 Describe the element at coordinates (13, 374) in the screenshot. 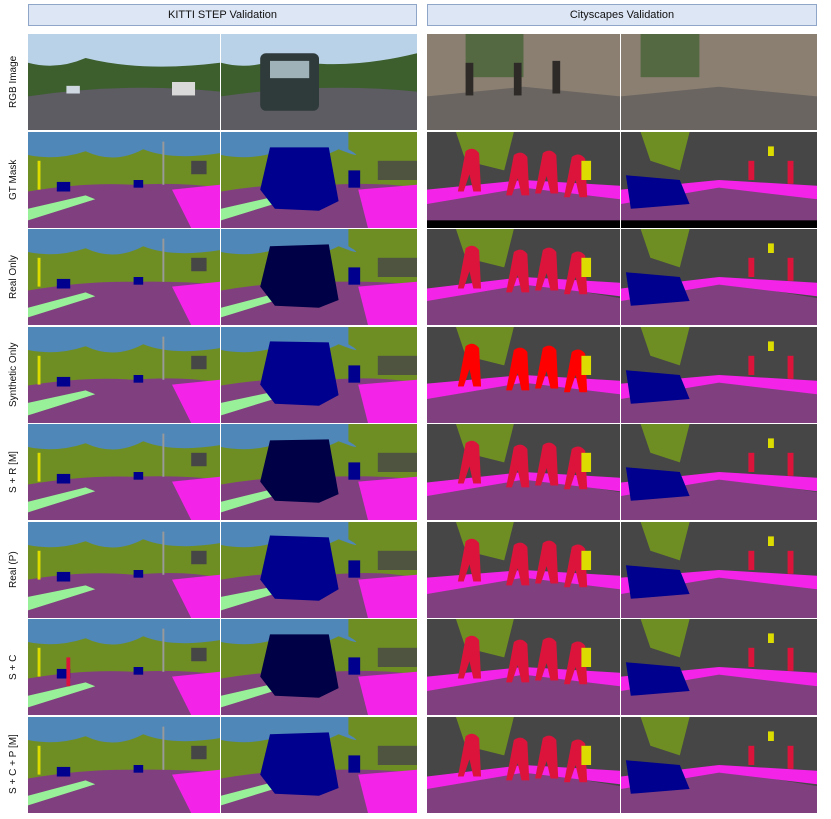

I see `row-label: Synthetic Only` at that location.